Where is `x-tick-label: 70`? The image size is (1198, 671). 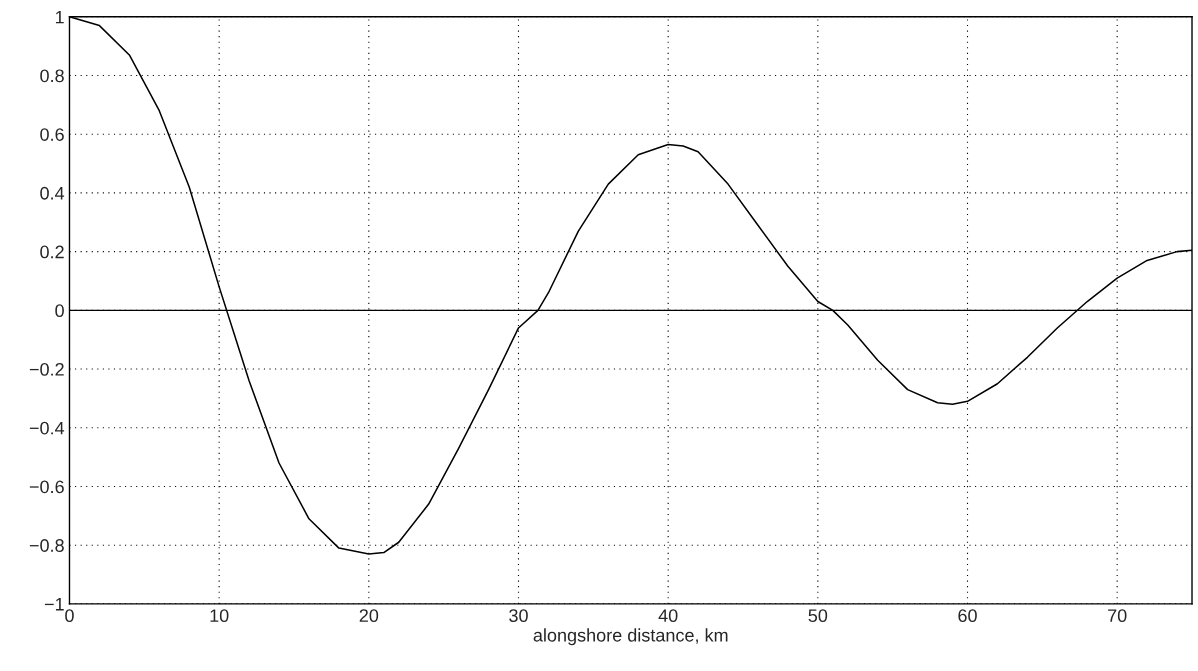 x-tick-label: 70 is located at coordinates (1117, 616).